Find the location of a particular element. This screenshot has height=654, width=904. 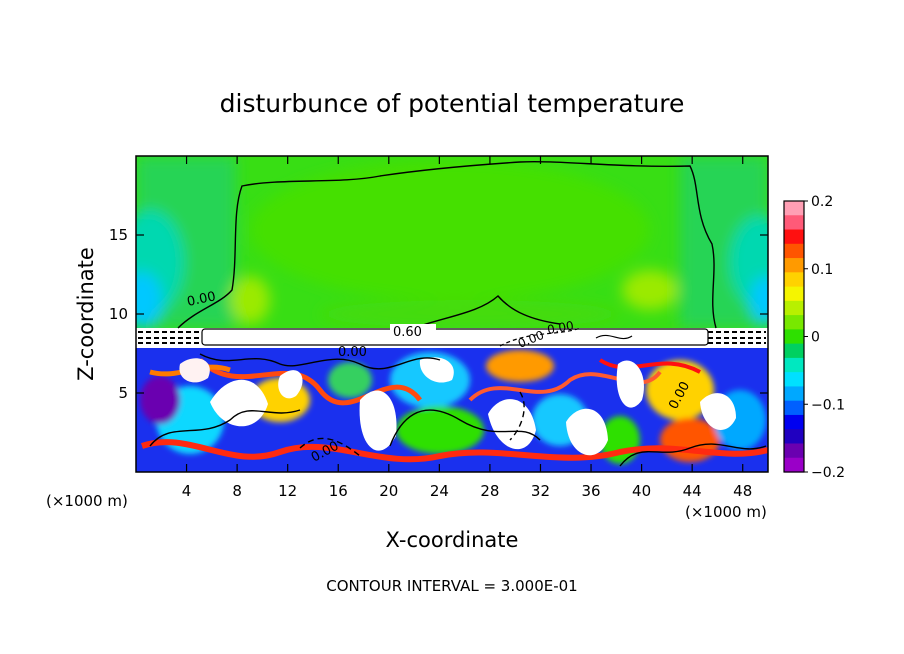

x-unit-left: (×1000 m) is located at coordinates (87, 501).